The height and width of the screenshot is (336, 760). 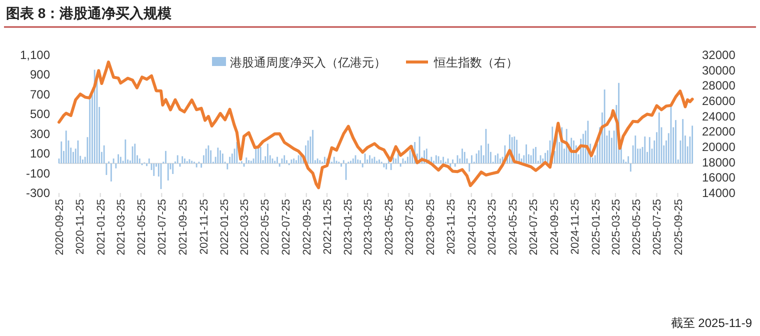 I want to click on x-tick-label: 2020-09-25, so click(x=60, y=227).